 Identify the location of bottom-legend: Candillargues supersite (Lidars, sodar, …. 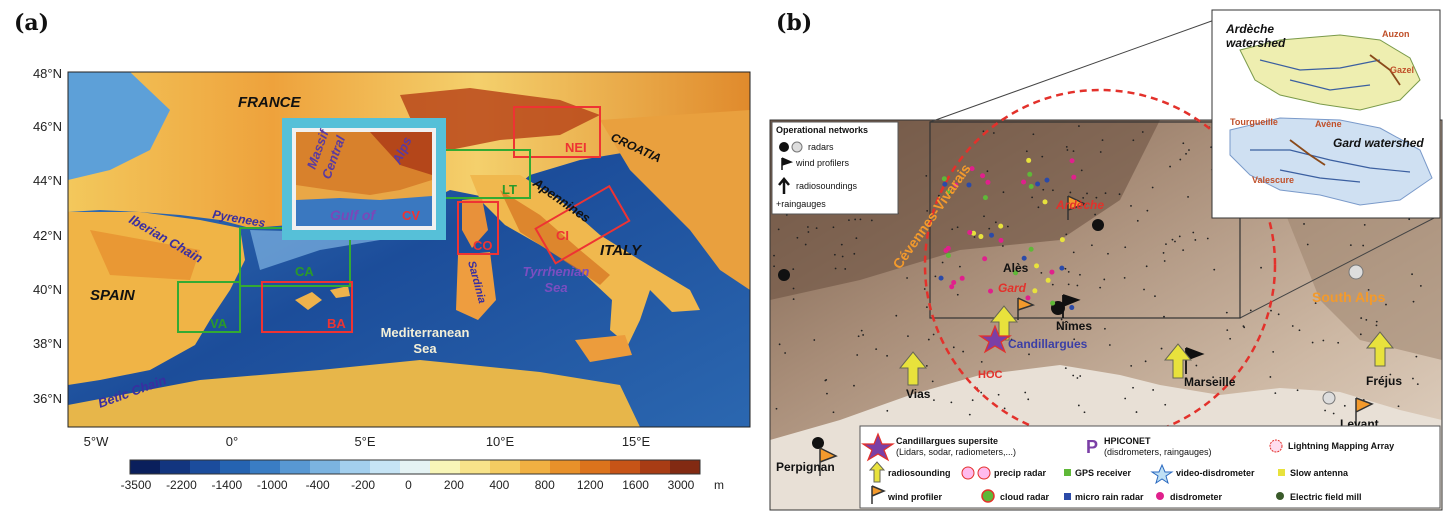
(1150, 467).